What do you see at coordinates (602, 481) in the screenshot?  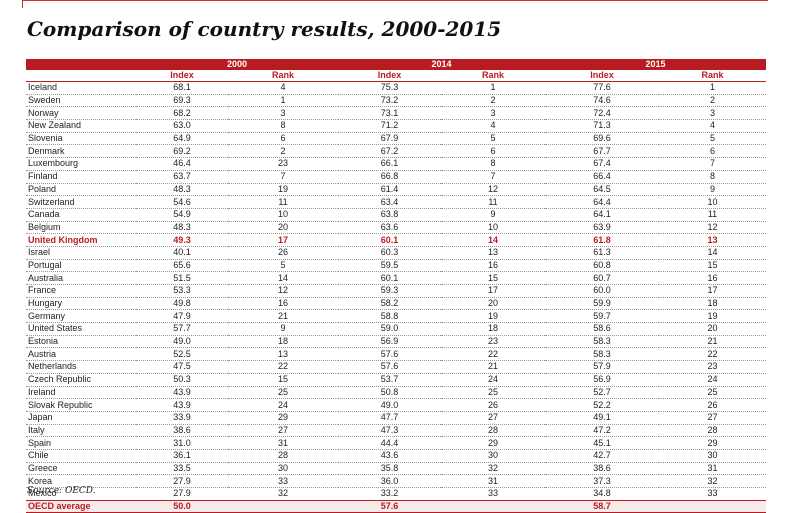 I see `index-cell: 37.3` at bounding box center [602, 481].